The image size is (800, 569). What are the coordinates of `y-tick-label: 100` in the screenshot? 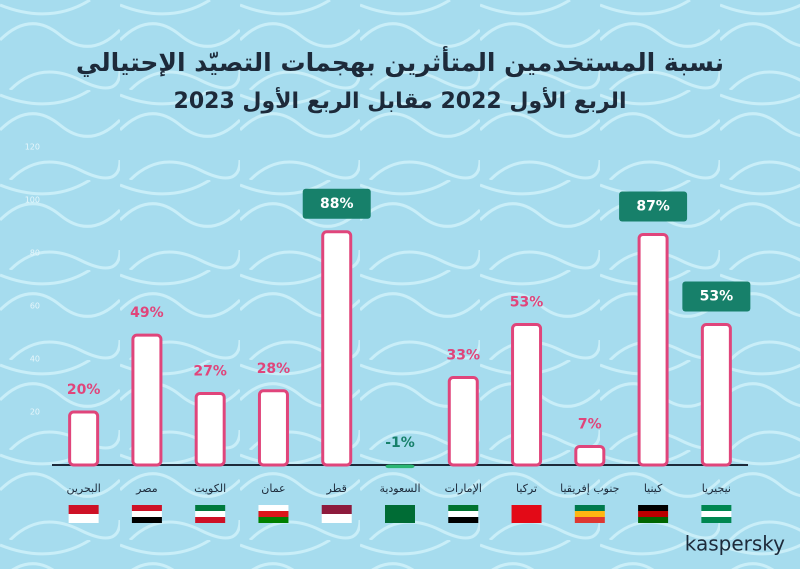 It's located at (32, 200).